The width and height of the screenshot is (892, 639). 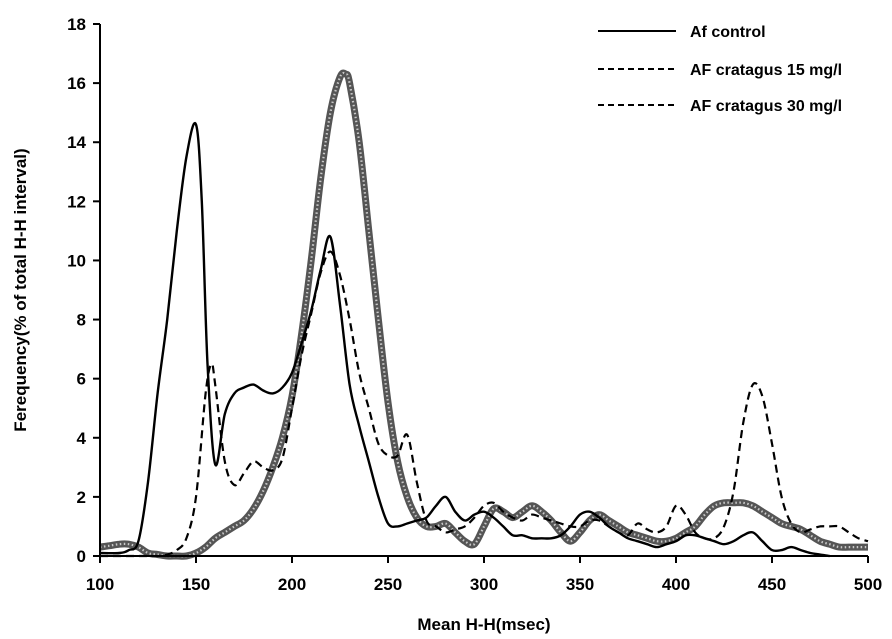 I want to click on x-tick-label: 100, so click(x=100, y=584).